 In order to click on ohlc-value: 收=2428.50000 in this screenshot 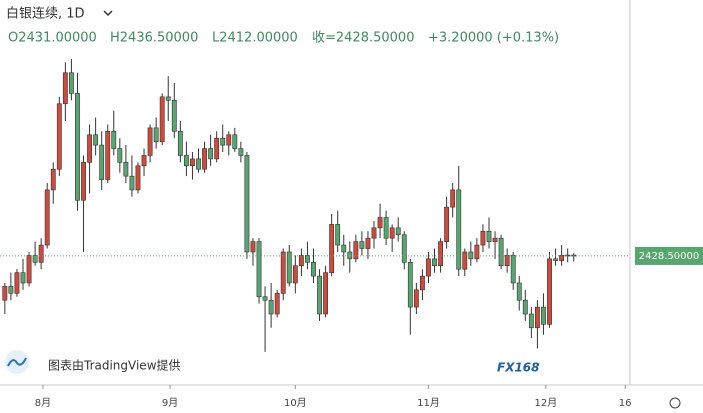, I will do `click(363, 38)`.